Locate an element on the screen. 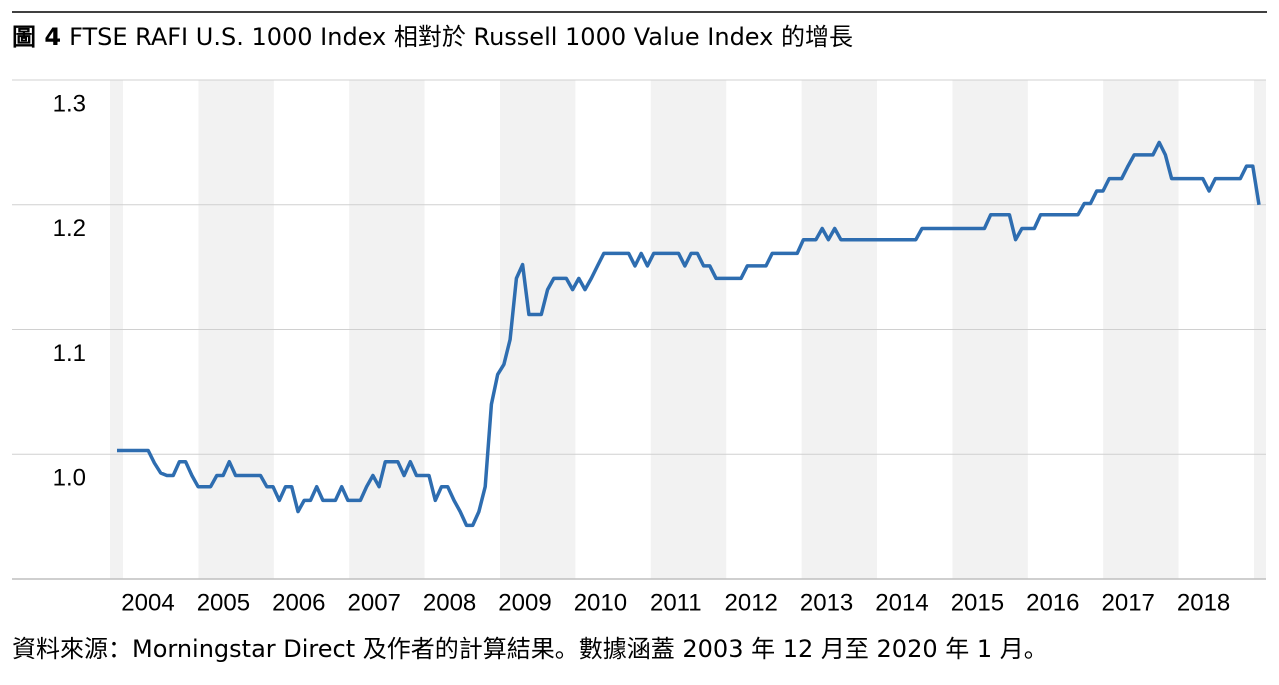 The width and height of the screenshot is (1279, 685). x-tick-label: 2013 is located at coordinates (826, 602).